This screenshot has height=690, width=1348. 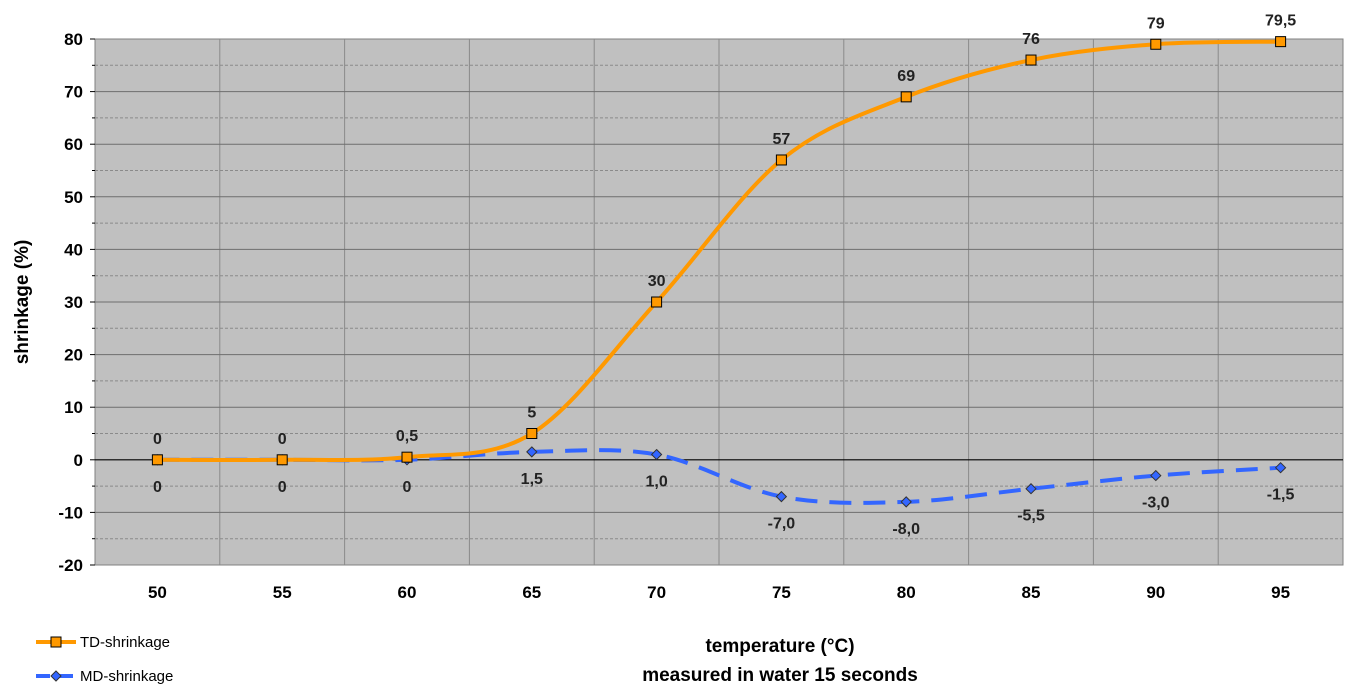 What do you see at coordinates (719, 592) in the screenshot?
I see `x-axis-ticks: 50 55 60 65 70 75 80 85 90 95` at bounding box center [719, 592].